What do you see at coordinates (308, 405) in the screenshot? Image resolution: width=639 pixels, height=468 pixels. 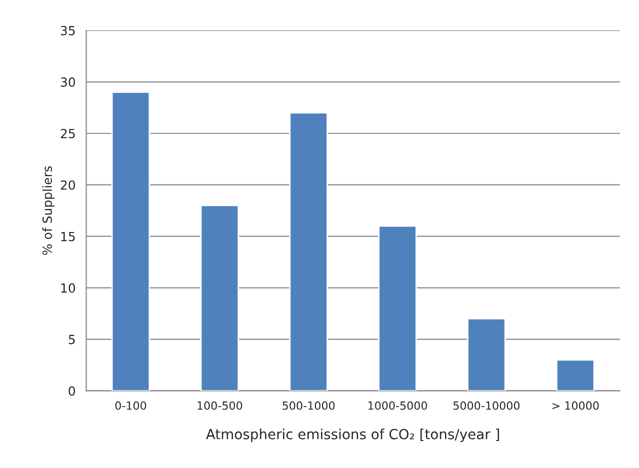 I see `x-tick-label: 500-1000` at bounding box center [308, 405].